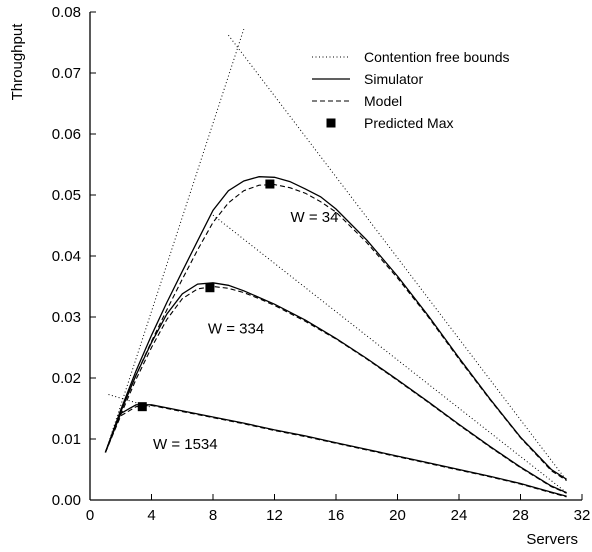 This screenshot has width=592, height=552. I want to click on legend-label: Contention free bounds, so click(437, 57).